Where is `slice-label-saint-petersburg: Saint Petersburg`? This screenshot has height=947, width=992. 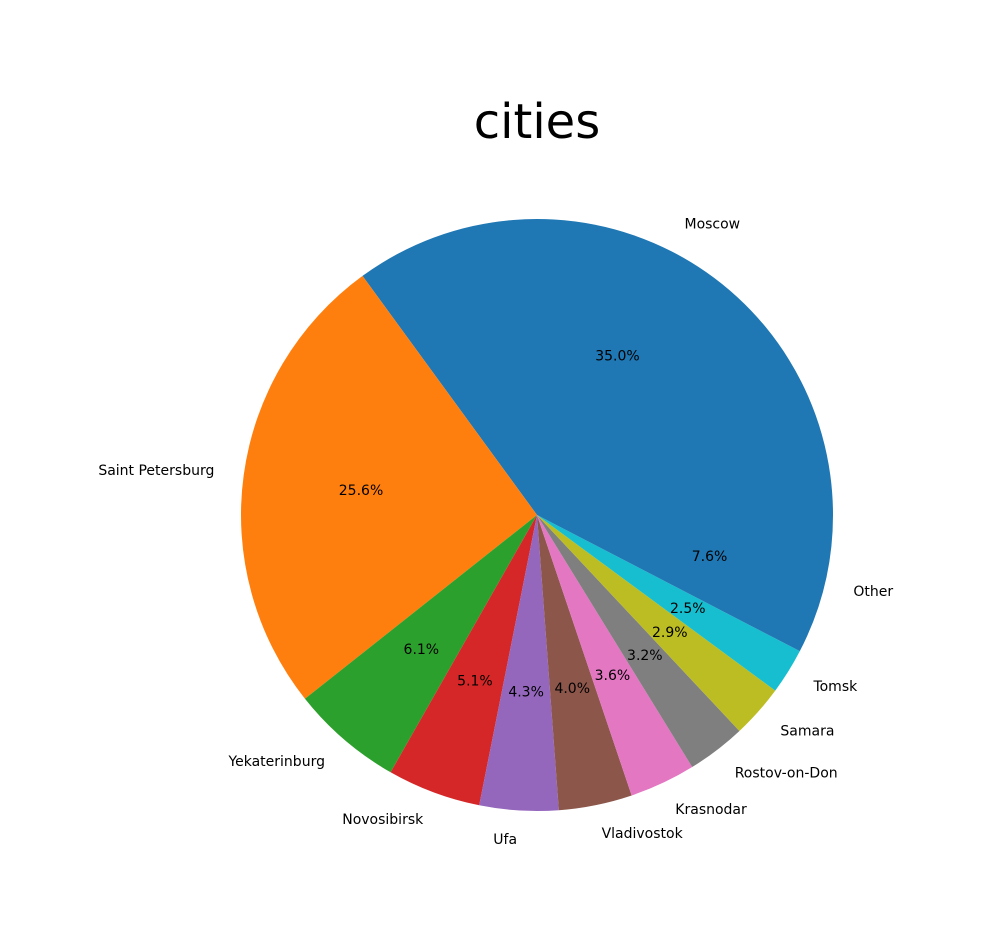 slice-label-saint-petersburg: Saint Petersburg is located at coordinates (156, 471).